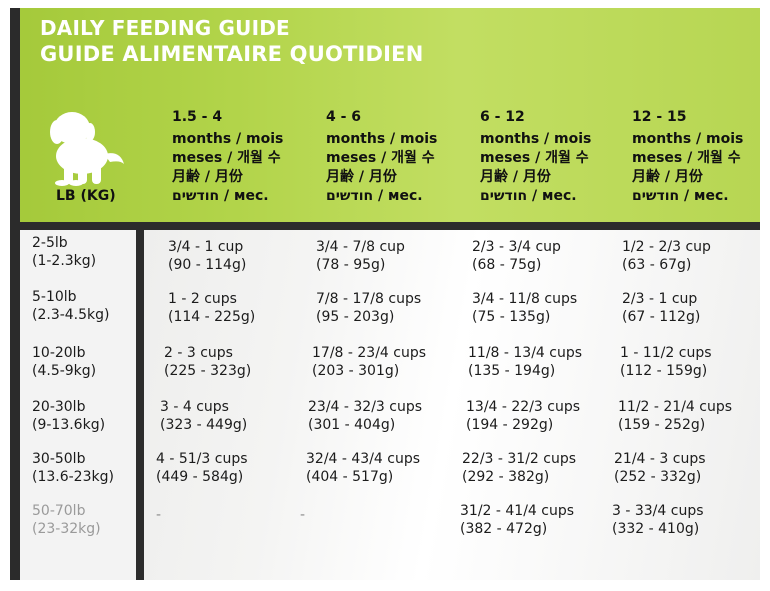  Describe the element at coordinates (511, 317) in the screenshot. I see `grams-value: (75 - 135g)` at that location.